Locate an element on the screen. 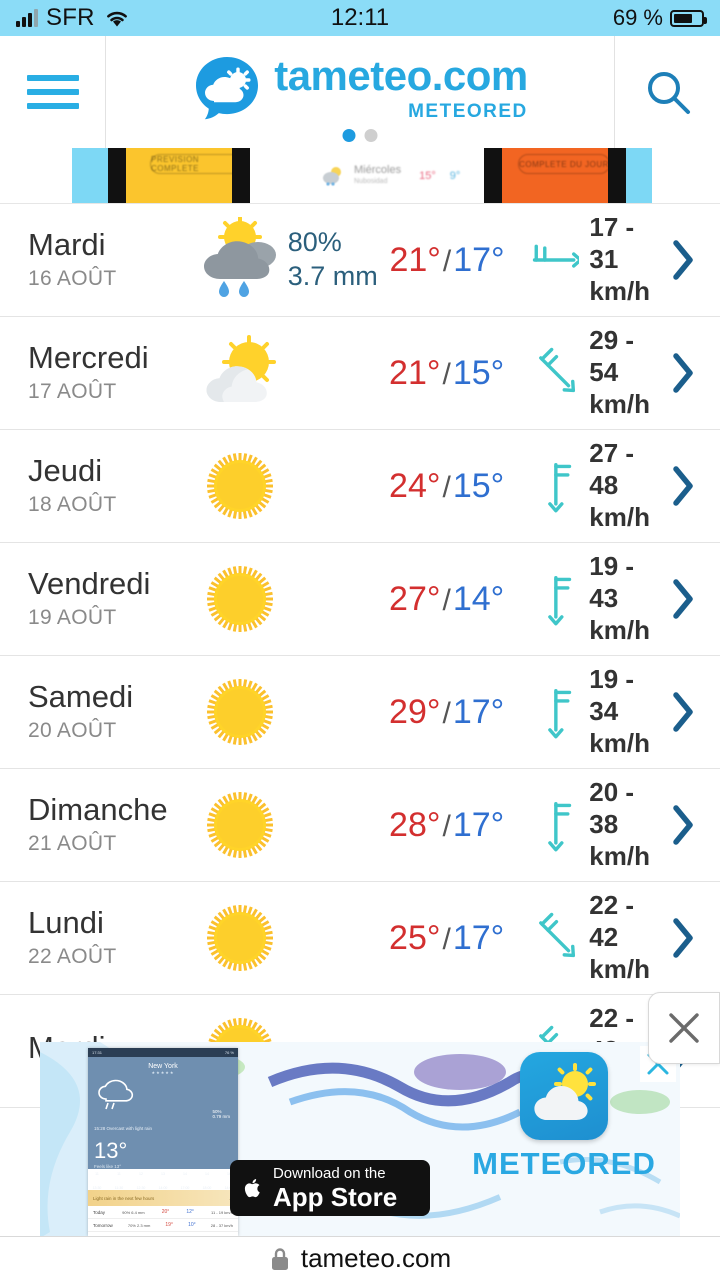 This screenshot has width=720, height=1280. temperature-cell: 27°/14° is located at coordinates (447, 598).